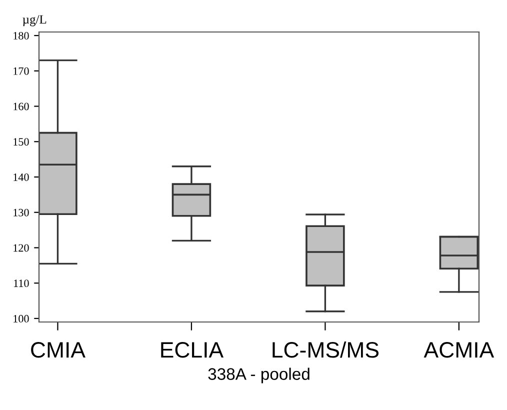  What do you see at coordinates (21, 248) in the screenshot?
I see `y-tick-label: 120` at bounding box center [21, 248].